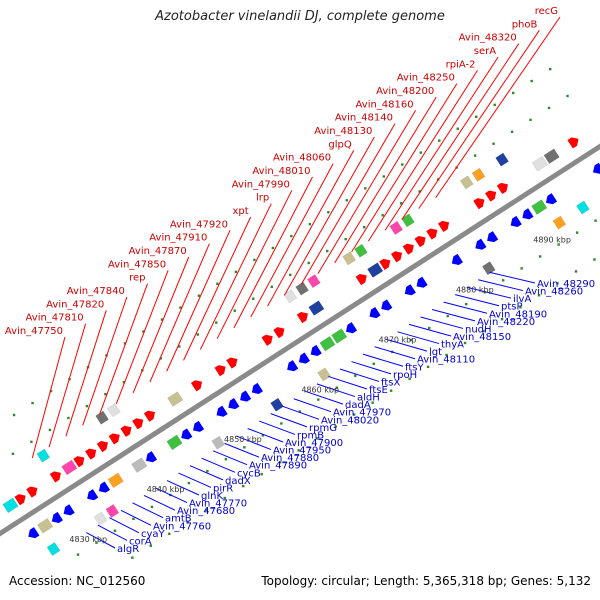  Describe the element at coordinates (566, 284) in the screenshot. I see `bottom-gene-label: Avin_48290` at that location.